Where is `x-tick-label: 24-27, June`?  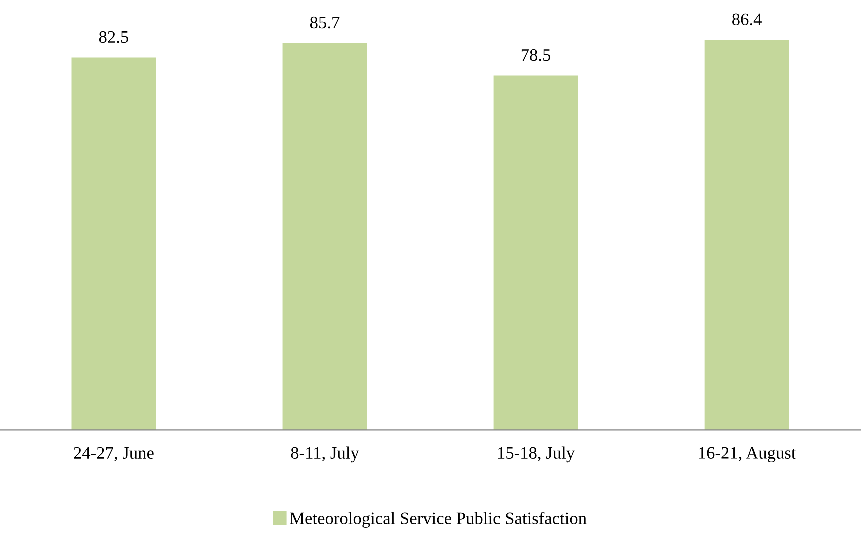
x-tick-label: 24-27, June is located at coordinates (114, 454).